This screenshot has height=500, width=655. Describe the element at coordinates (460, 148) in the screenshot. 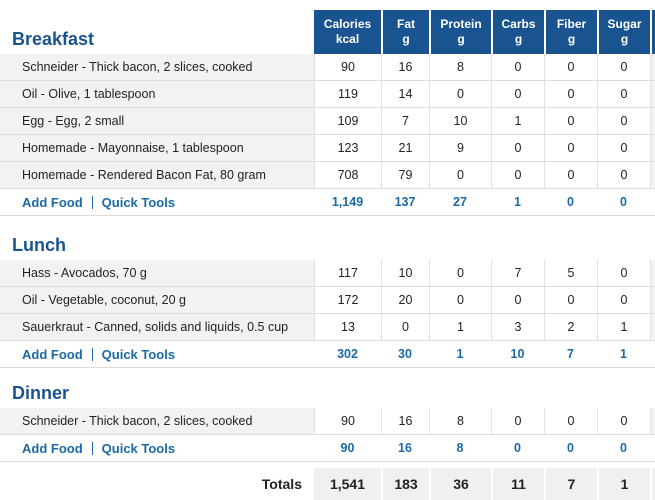

I see `food-protein: 9` at that location.